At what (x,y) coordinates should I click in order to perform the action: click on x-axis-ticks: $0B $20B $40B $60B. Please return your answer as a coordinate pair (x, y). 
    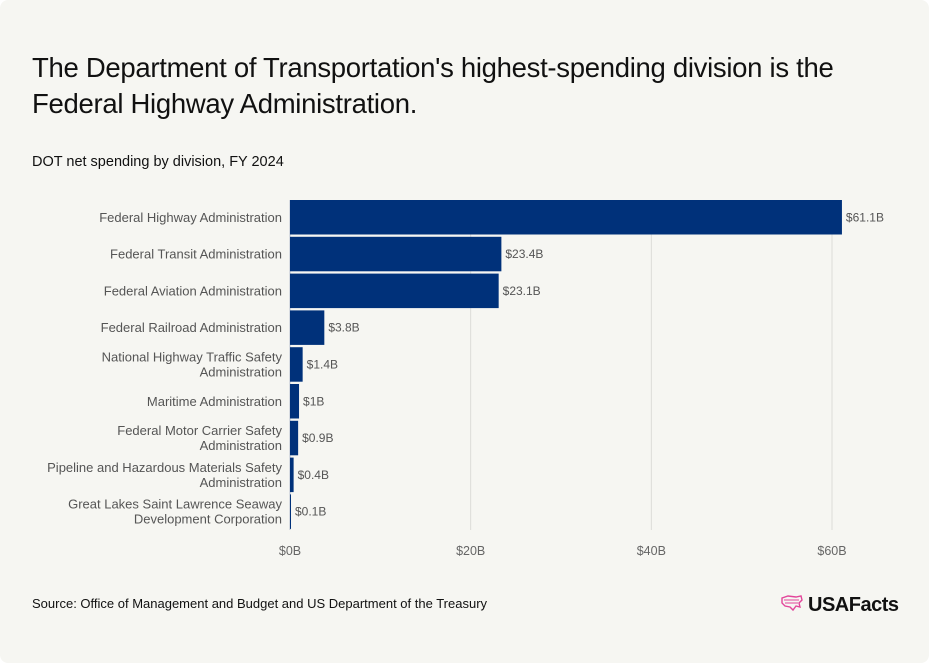
    Looking at the image, I should click on (563, 551).